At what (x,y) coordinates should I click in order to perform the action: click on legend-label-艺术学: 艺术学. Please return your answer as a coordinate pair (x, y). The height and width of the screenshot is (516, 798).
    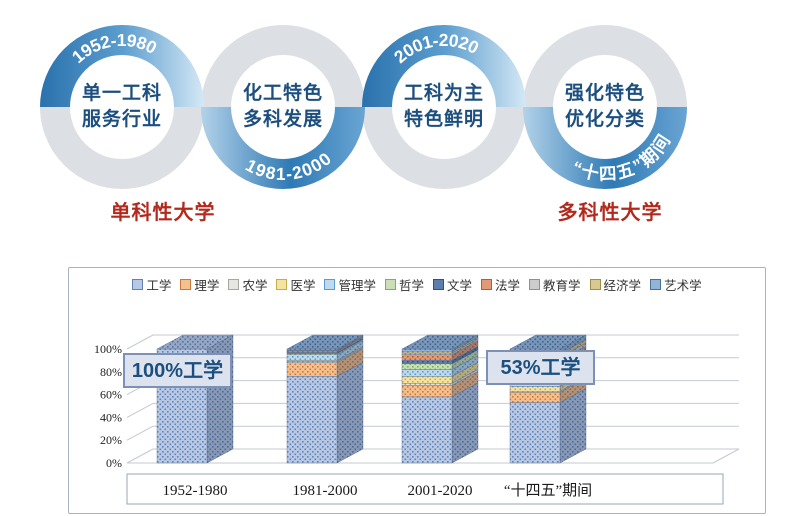
    Looking at the image, I should click on (683, 286).